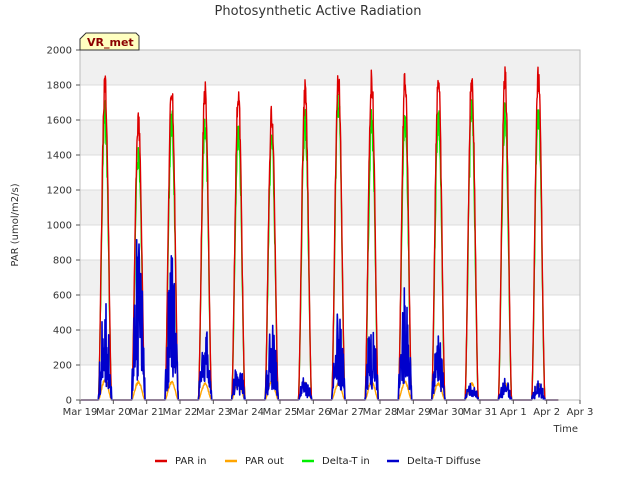 This screenshot has height=480, width=640. Describe the element at coordinates (59, 121) in the screenshot. I see `y-tick-label: 1600` at that location.